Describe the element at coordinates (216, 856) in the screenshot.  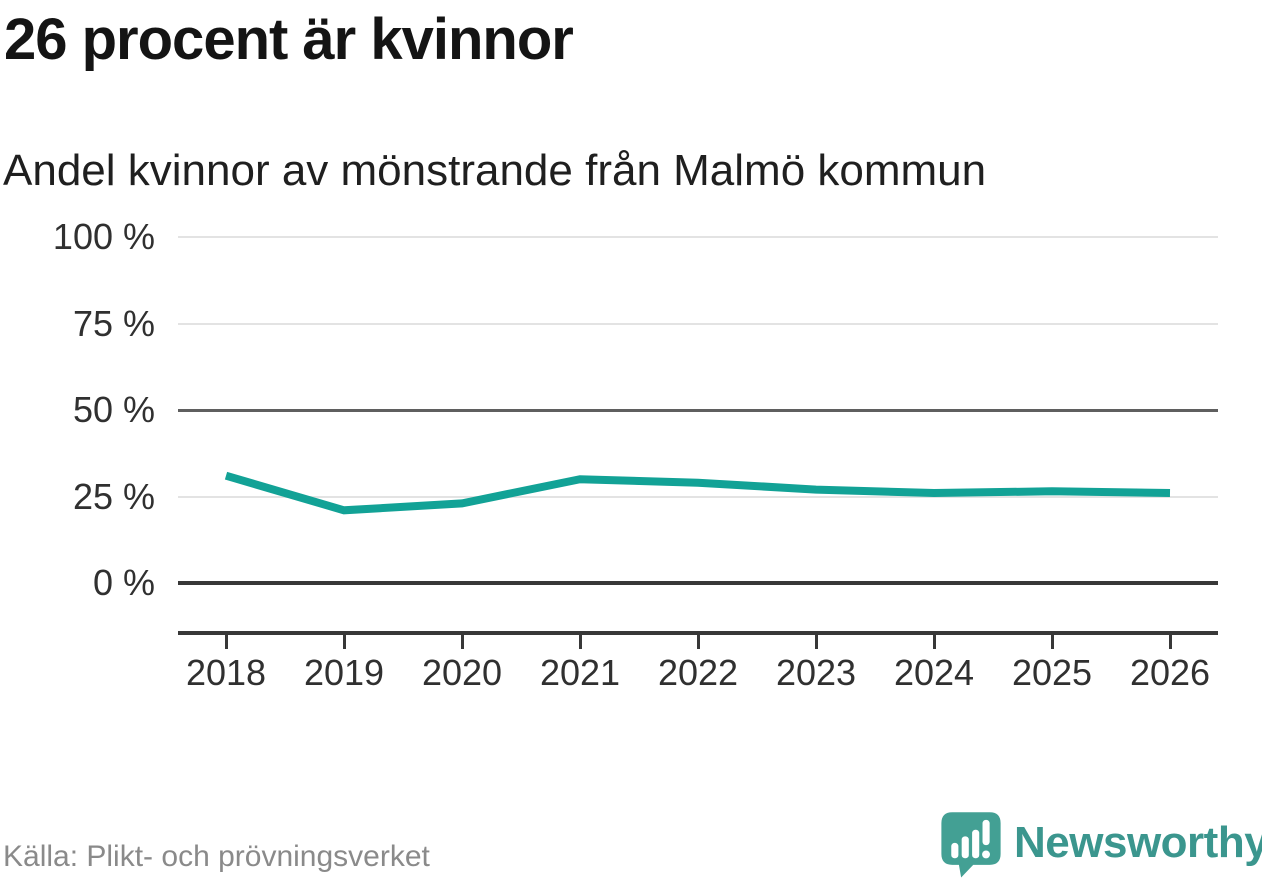
I see `source-note: Källa: Plikt- och prövningsverket` at that location.